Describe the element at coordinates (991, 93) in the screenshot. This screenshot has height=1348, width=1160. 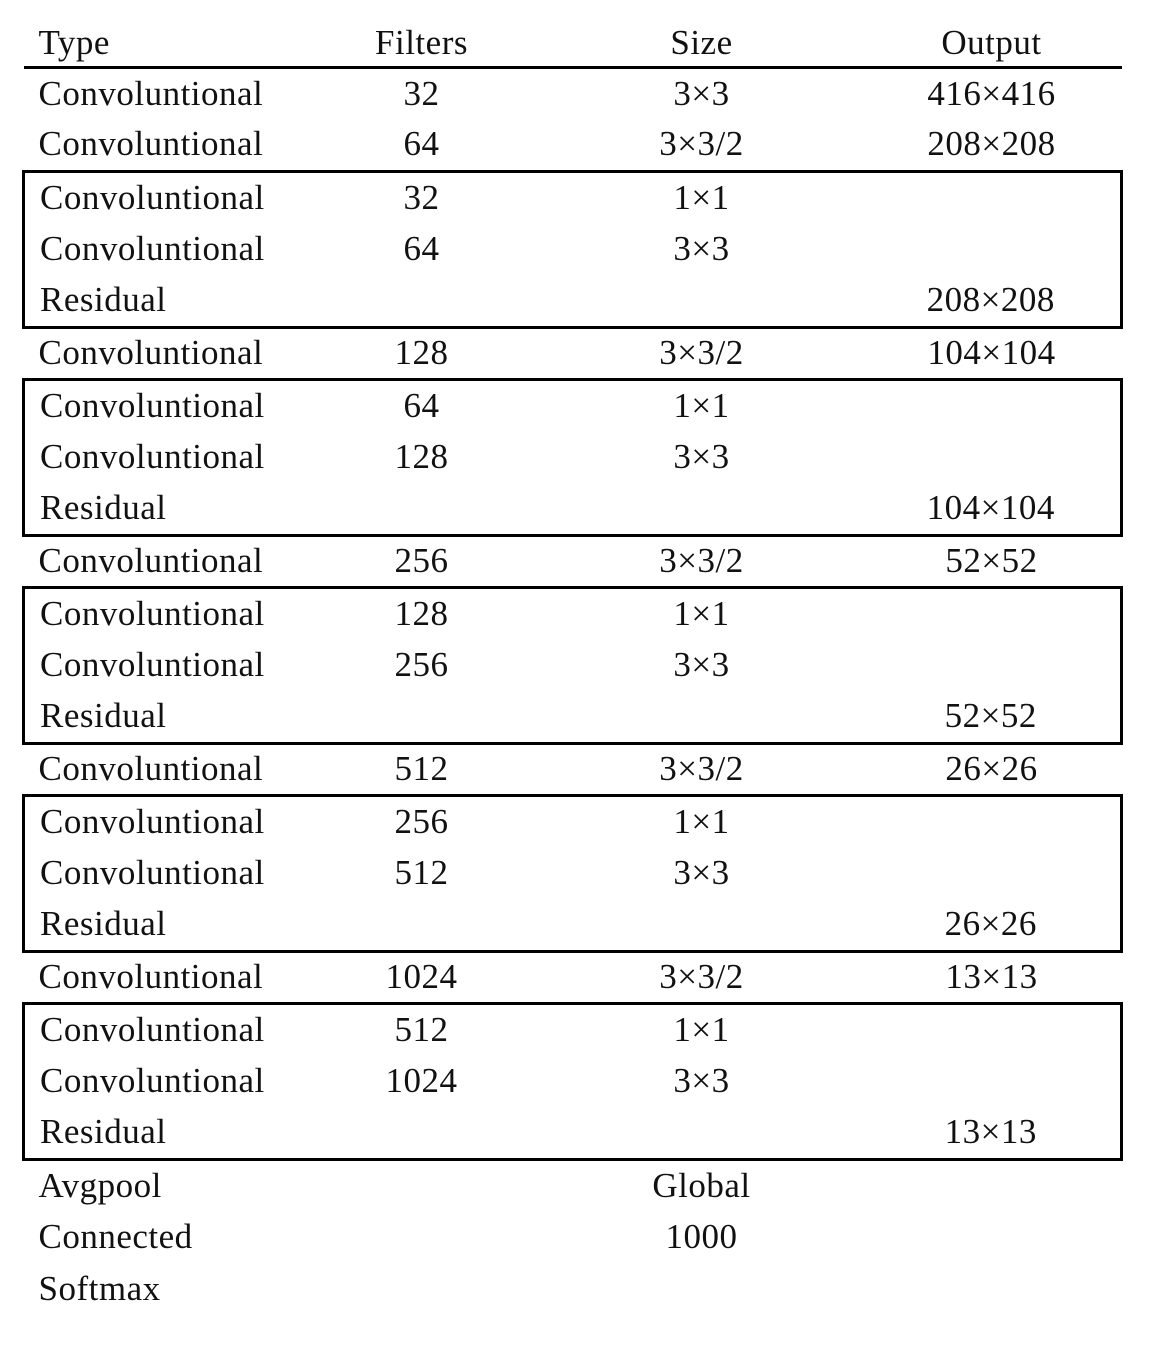
I see `cell-output: 416×416` at that location.